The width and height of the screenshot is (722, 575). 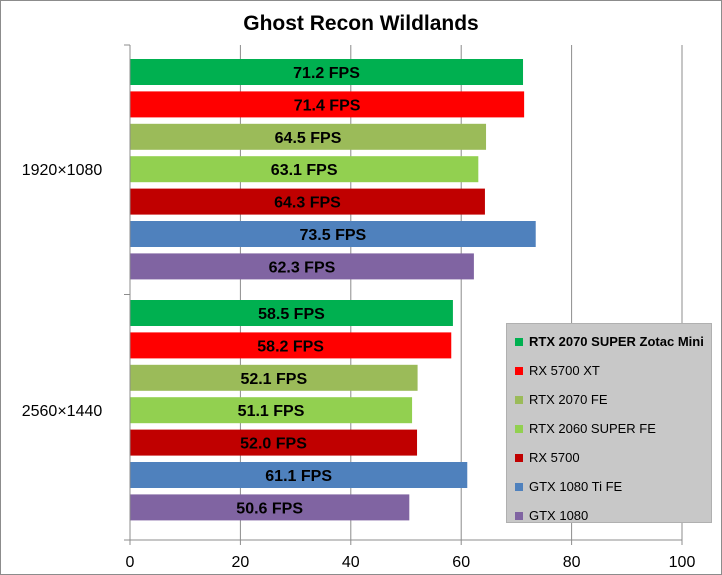 What do you see at coordinates (592, 428) in the screenshot?
I see `legend-label: RTX 2060 SUPER FE` at bounding box center [592, 428].